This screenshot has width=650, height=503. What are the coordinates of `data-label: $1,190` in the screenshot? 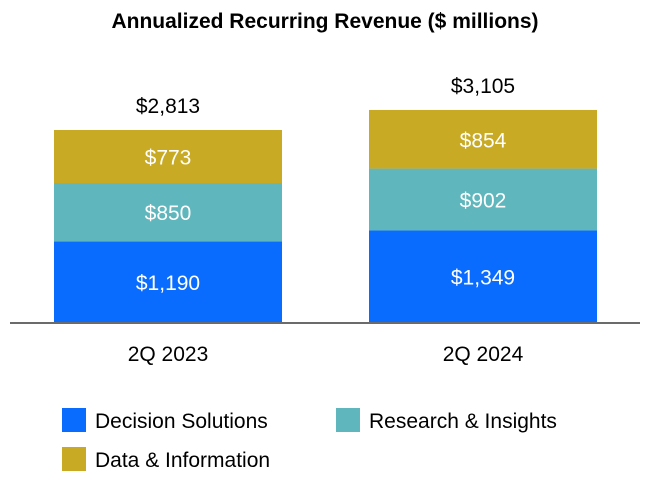 It's located at (168, 283).